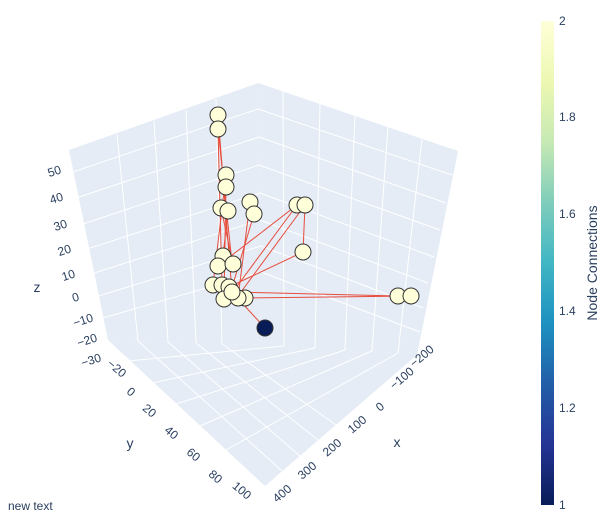  I want to click on z-tick-label: 20, so click(64, 250).